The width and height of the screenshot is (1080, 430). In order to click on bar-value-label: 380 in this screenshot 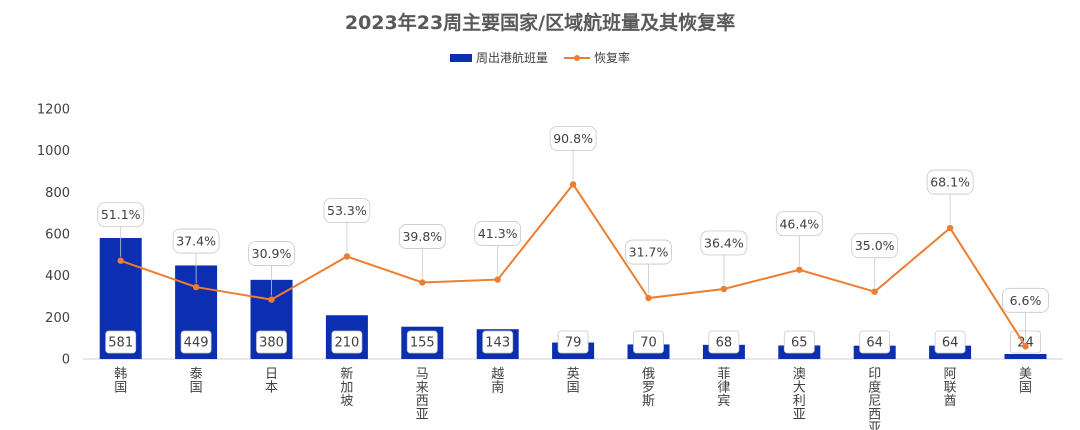, I will do `click(271, 343)`.